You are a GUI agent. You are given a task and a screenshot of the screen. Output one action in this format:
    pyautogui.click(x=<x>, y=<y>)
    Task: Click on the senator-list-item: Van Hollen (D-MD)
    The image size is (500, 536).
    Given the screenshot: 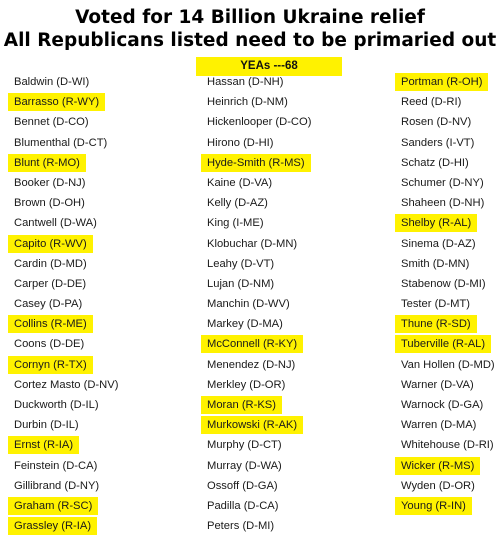 What is the action you would take?
    pyautogui.click(x=447, y=365)
    